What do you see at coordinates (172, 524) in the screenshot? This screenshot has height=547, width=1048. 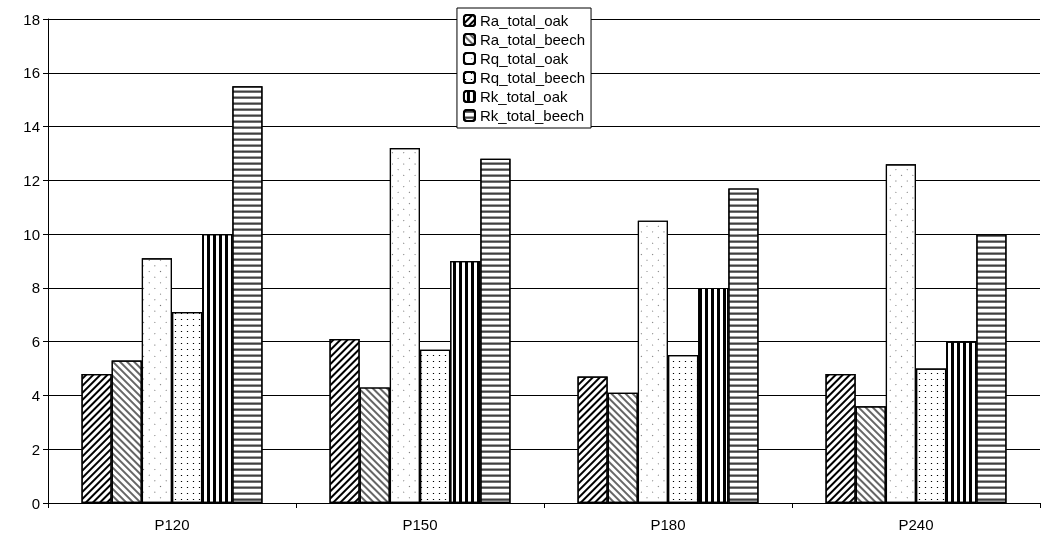 I see `x-tick-label: P120` at bounding box center [172, 524].